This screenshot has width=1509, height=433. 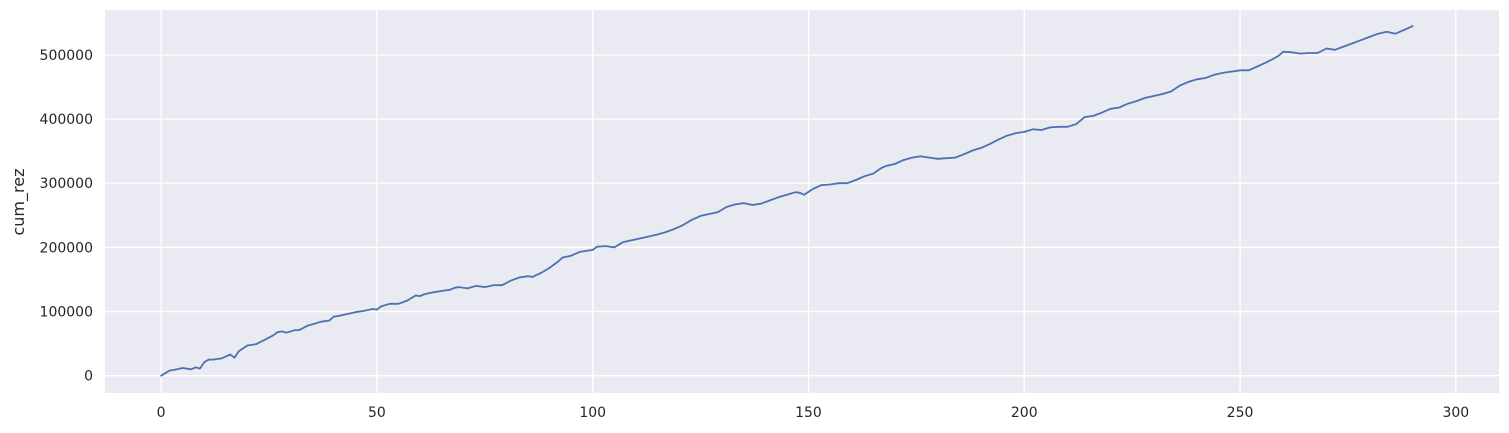 What do you see at coordinates (66, 313) in the screenshot?
I see `y-tick-label: 100000` at bounding box center [66, 313].